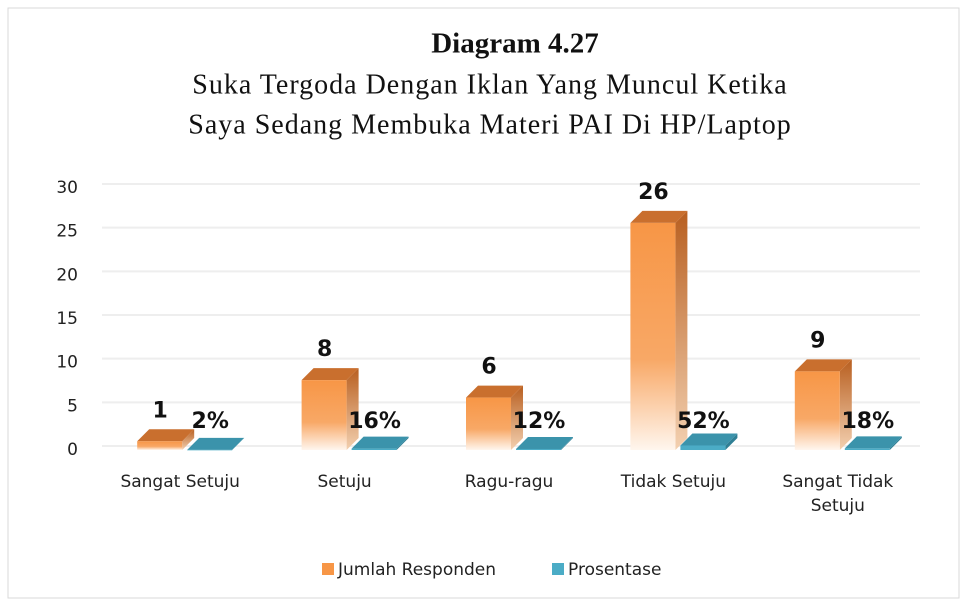 This screenshot has height=604, width=967. Describe the element at coordinates (72, 450) in the screenshot. I see `y-tick-label: 0` at that location.